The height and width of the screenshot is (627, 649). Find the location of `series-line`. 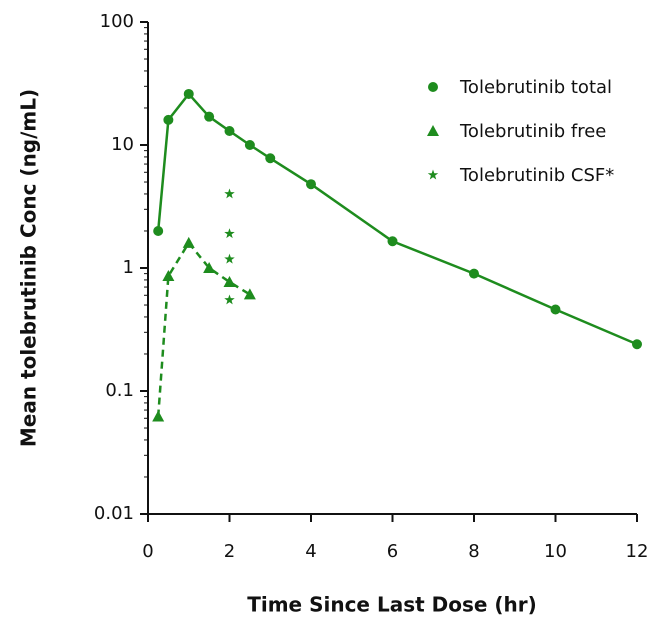

series-line is located at coordinates (203, 328).